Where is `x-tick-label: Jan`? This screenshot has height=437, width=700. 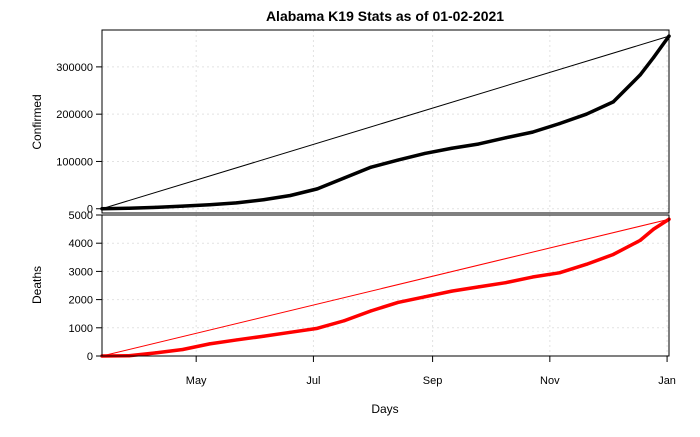
x-tick-label: Jan is located at coordinates (667, 381).